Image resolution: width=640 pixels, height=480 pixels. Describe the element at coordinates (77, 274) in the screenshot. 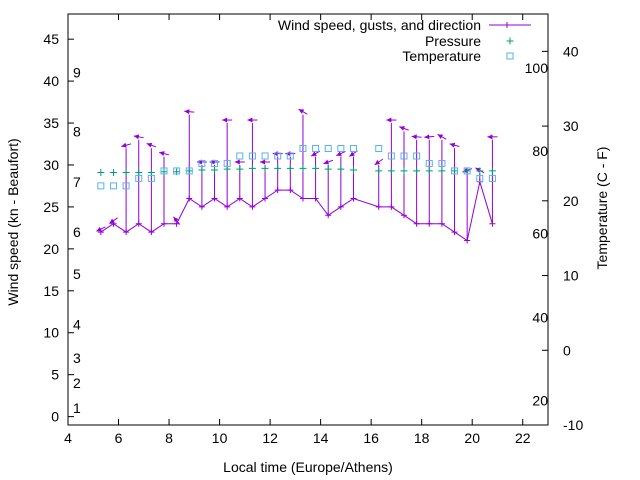

I see `beaufort-label: 5` at that location.